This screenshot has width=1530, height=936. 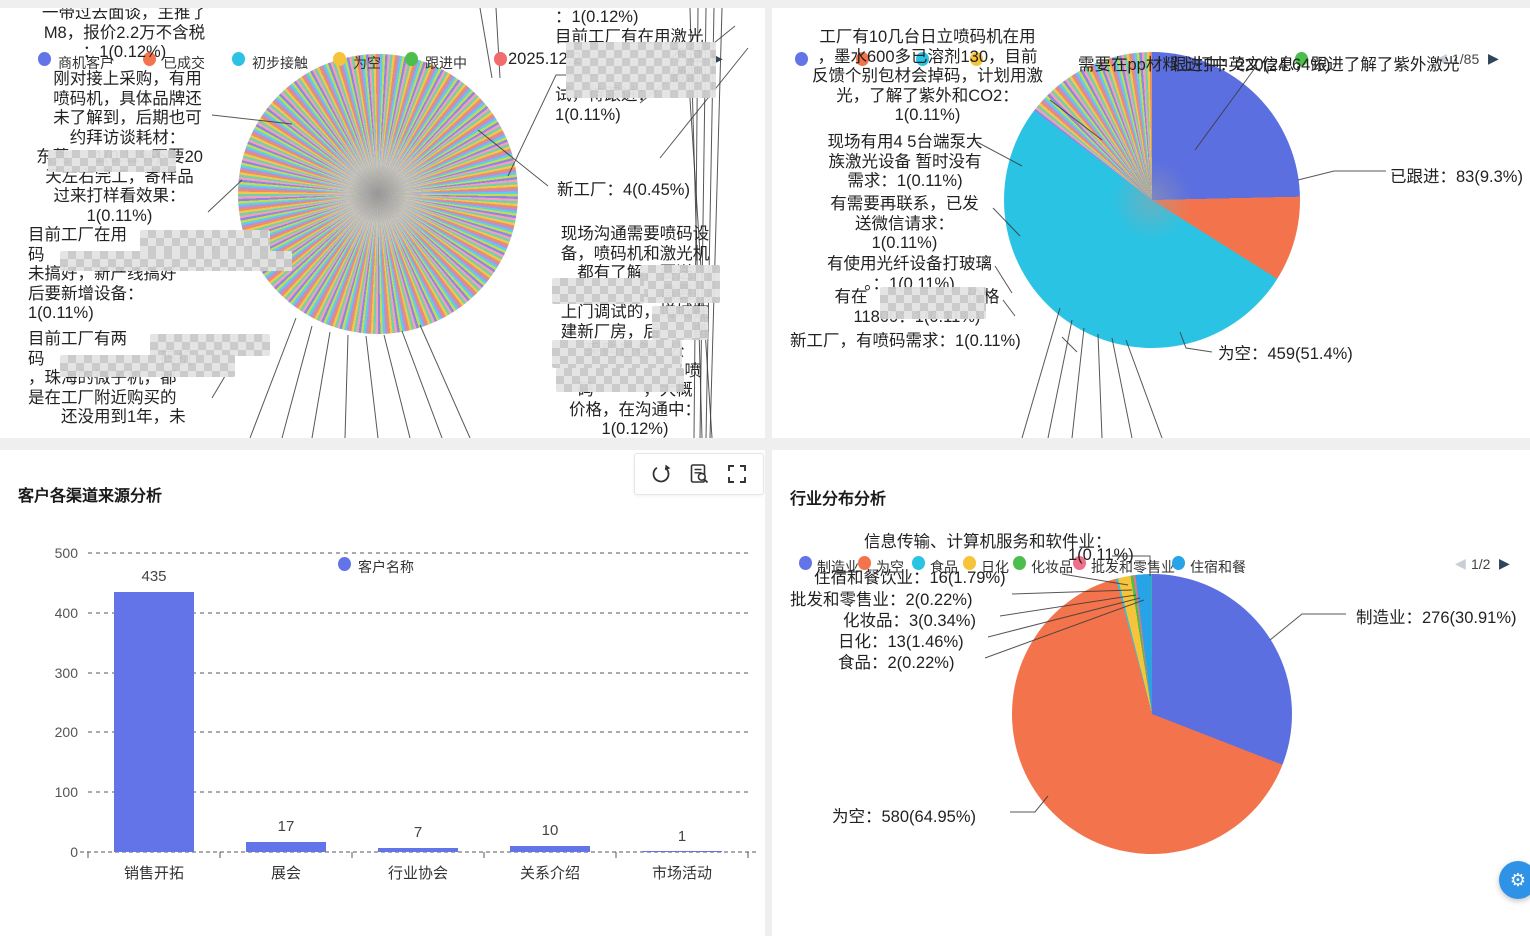 I want to click on pie-label: 需要在pp材料上打中英文信息，跟进了解了紫外激光, so click(x=1269, y=65).